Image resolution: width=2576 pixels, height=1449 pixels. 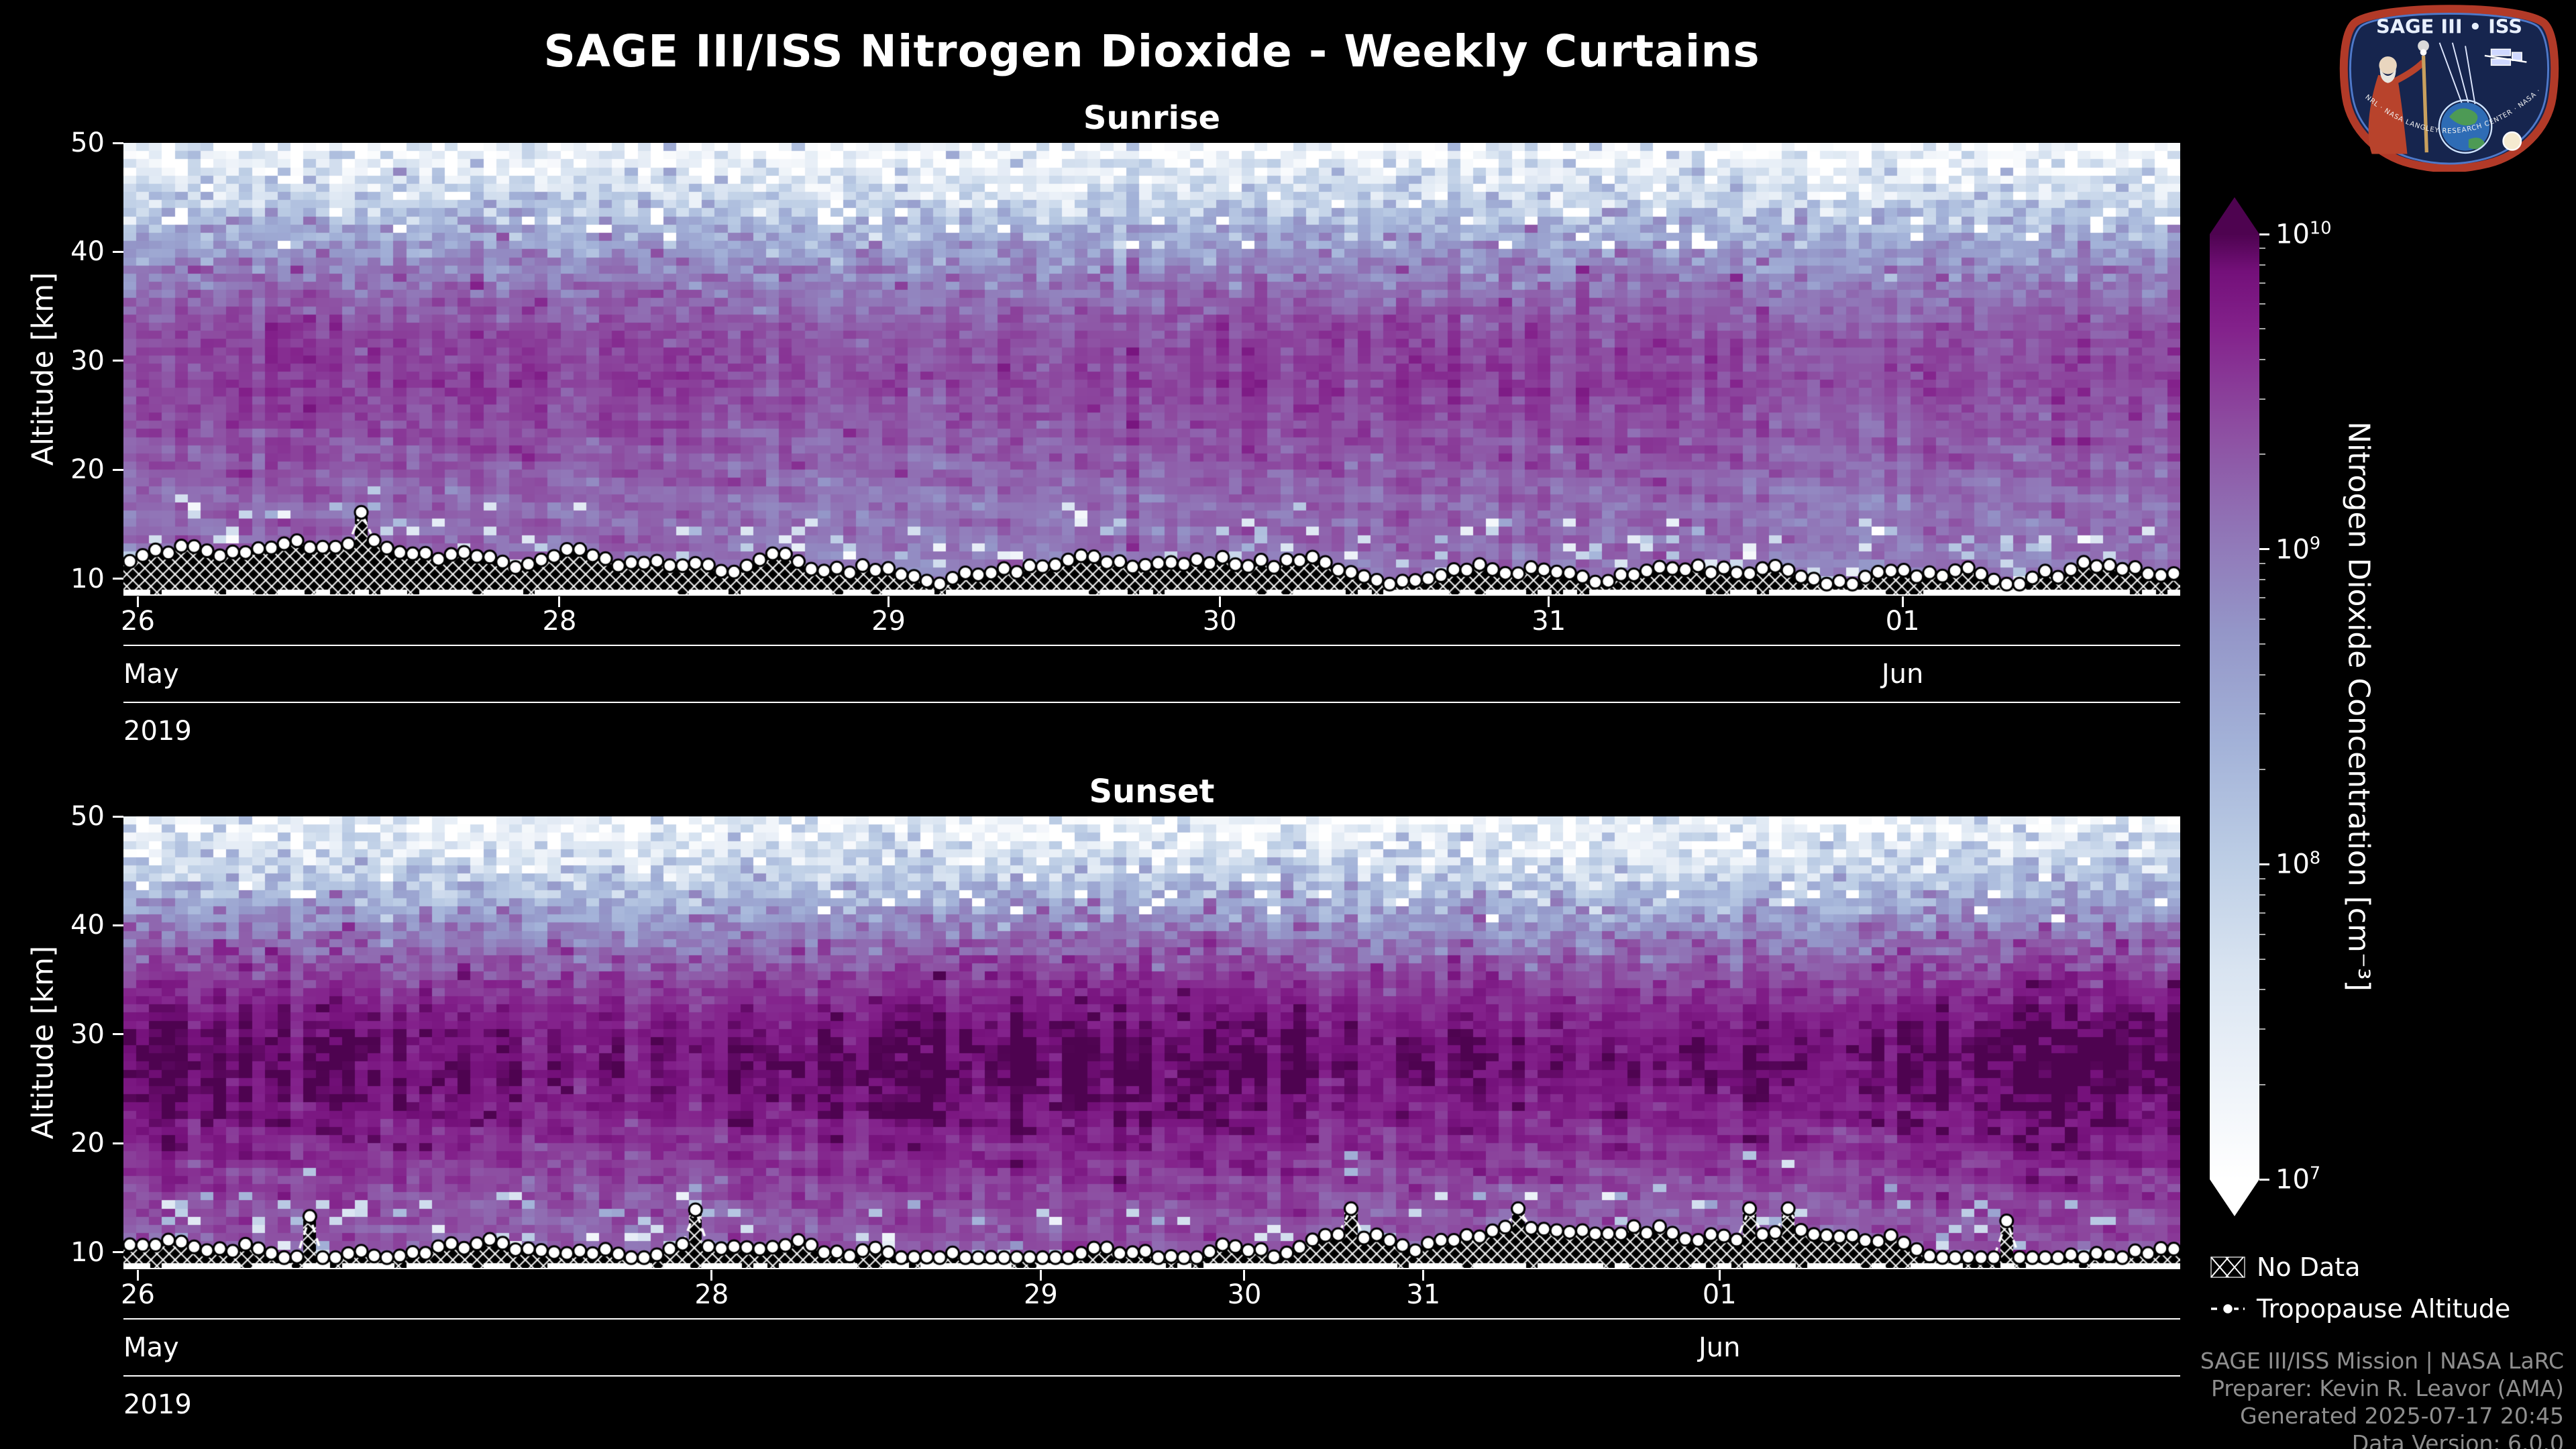 What do you see at coordinates (2465, 126) in the screenshot?
I see `earth-icon` at bounding box center [2465, 126].